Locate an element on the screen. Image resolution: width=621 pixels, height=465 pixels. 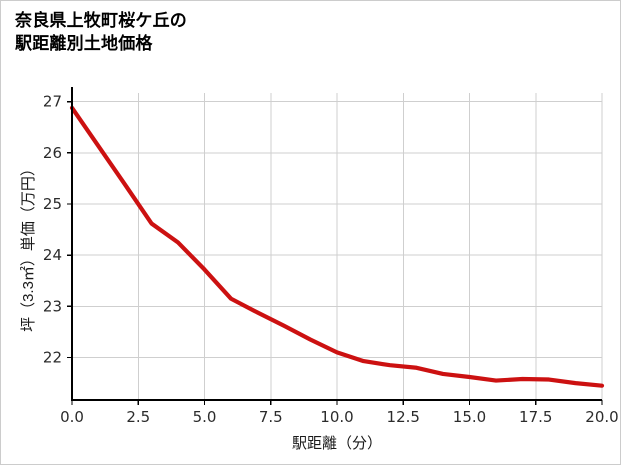
y-tick-label: 27 is located at coordinates (52, 102).